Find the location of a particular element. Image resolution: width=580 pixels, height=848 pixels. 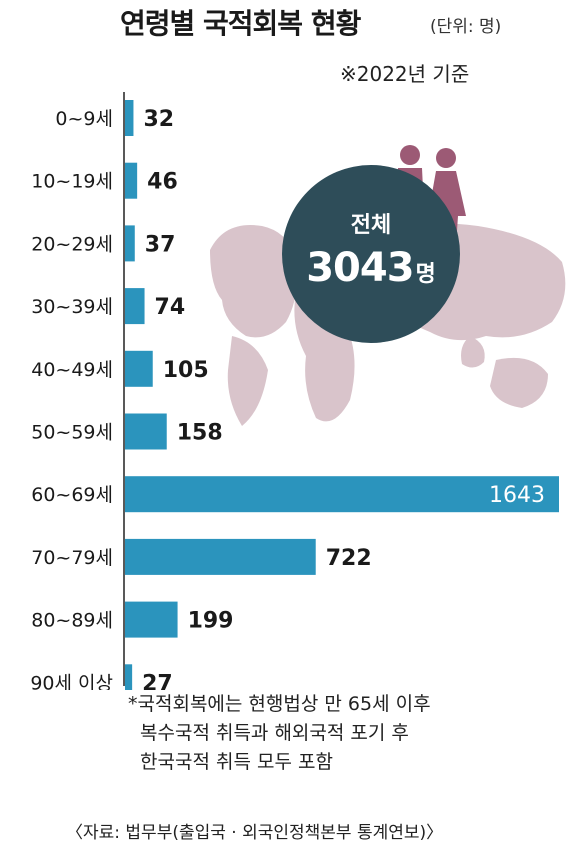

value-label: 27 is located at coordinates (157, 680).